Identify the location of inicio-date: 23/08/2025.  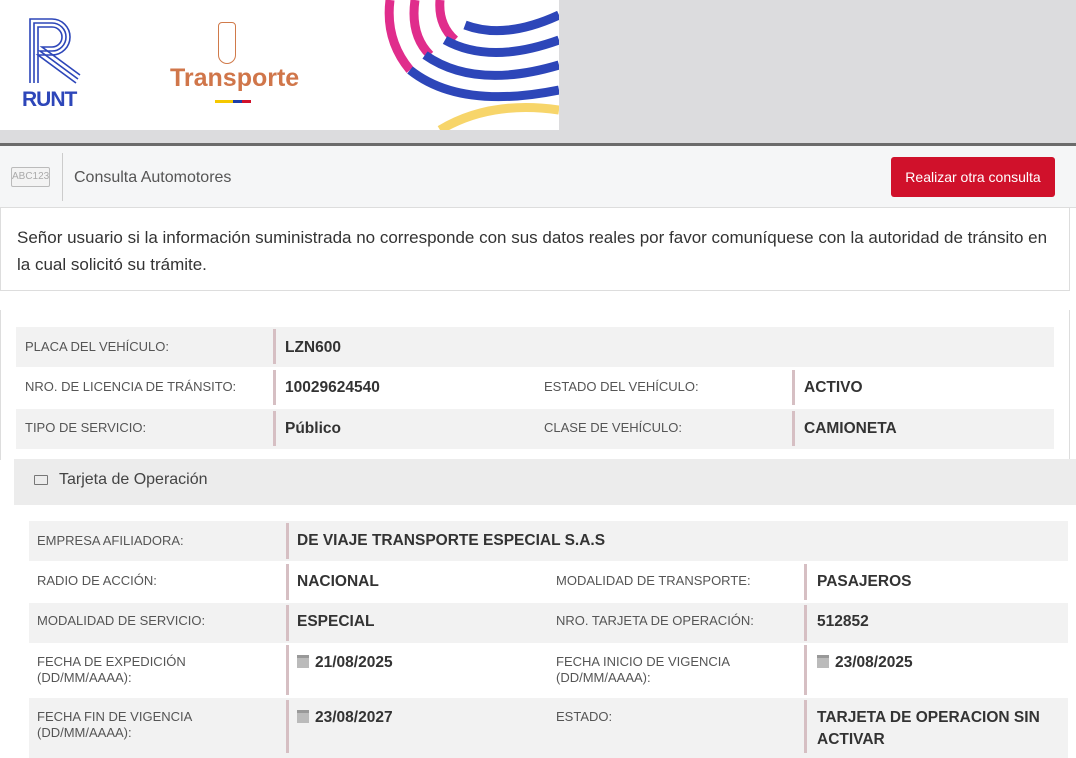
(874, 662).